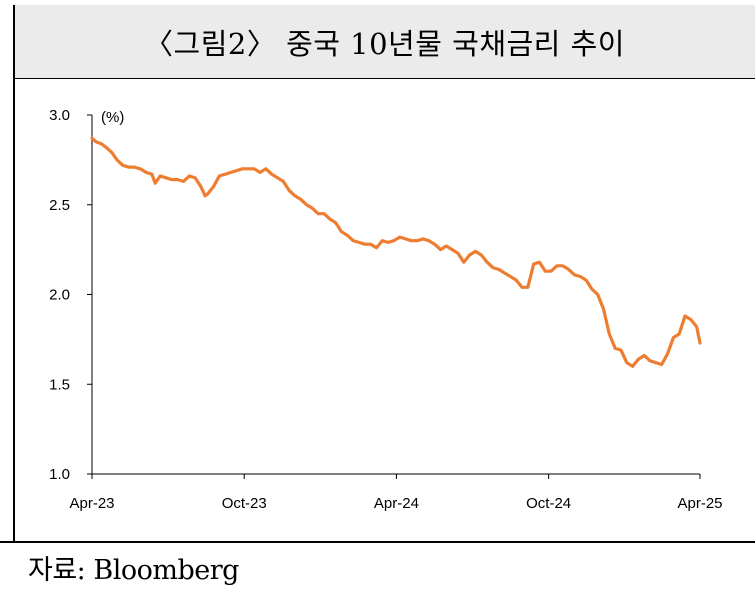 The image size is (755, 598). What do you see at coordinates (133, 570) in the screenshot?
I see `source-note: 자료: Bloomberg` at bounding box center [133, 570].